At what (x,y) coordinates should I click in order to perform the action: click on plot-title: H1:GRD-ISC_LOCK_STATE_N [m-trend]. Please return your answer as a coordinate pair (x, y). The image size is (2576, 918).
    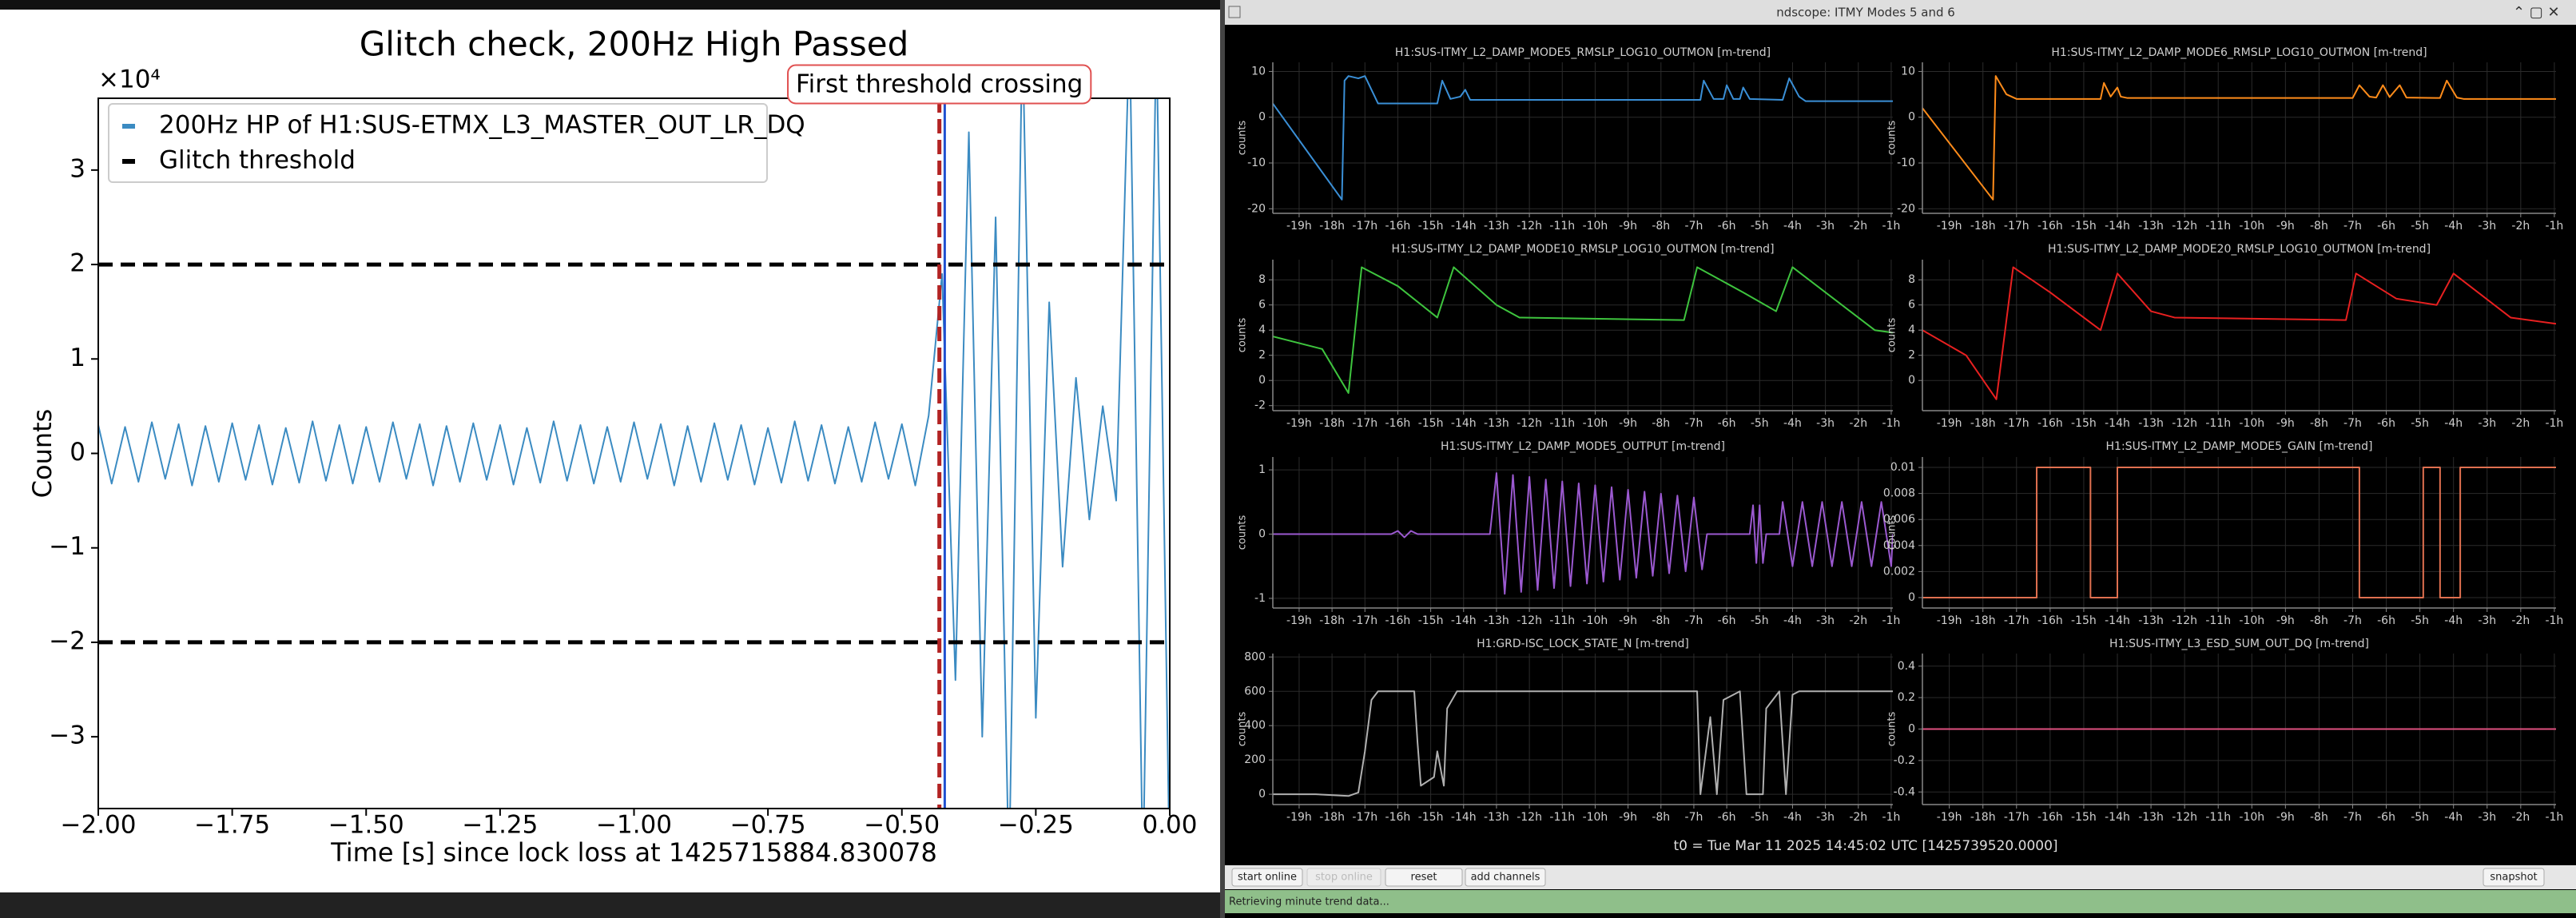
    Looking at the image, I should click on (1583, 644).